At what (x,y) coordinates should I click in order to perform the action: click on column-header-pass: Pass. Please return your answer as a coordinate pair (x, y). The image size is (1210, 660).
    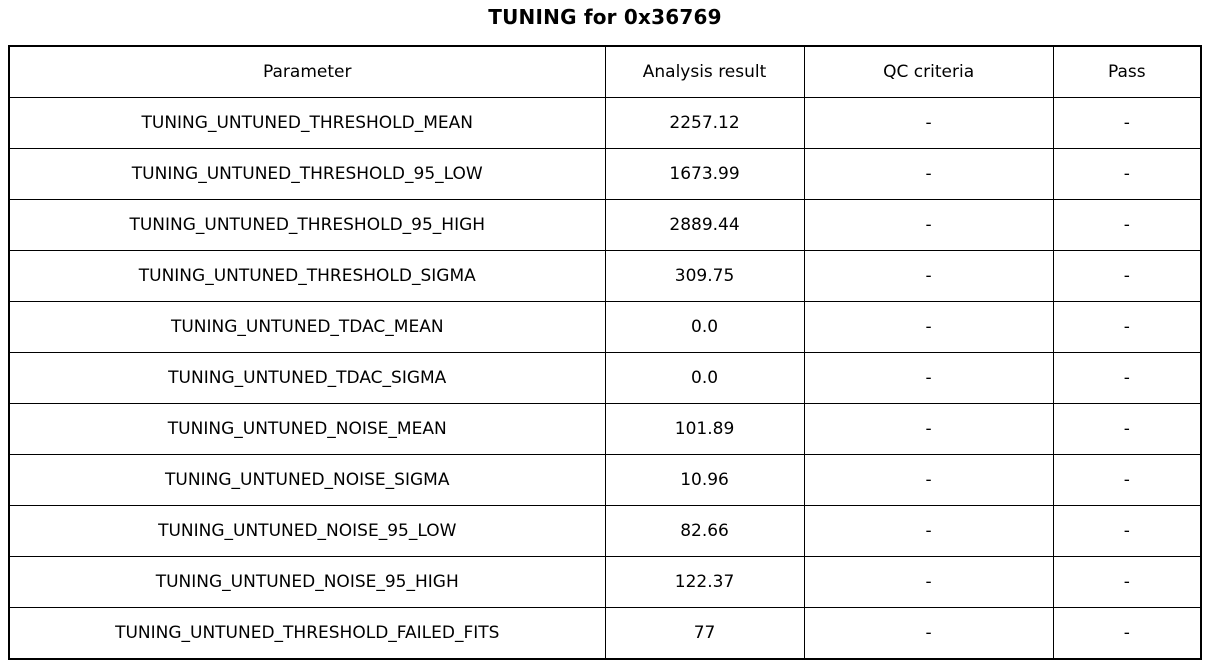
    Looking at the image, I should click on (1127, 71).